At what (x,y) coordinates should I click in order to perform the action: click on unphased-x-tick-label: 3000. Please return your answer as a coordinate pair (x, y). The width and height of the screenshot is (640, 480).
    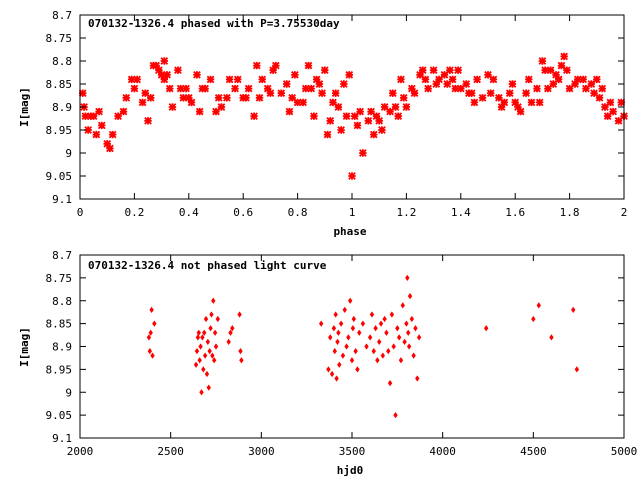
    Looking at the image, I should click on (261, 451).